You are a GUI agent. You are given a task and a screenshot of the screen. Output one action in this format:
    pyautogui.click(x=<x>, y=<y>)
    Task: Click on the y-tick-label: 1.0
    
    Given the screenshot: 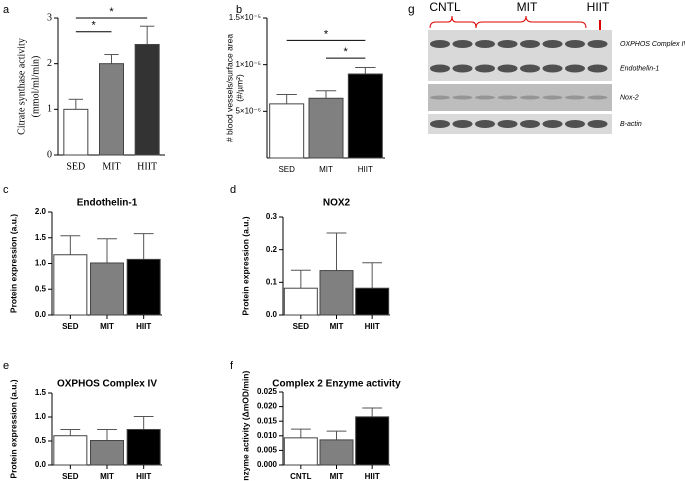 What is the action you would take?
    pyautogui.click(x=41, y=263)
    